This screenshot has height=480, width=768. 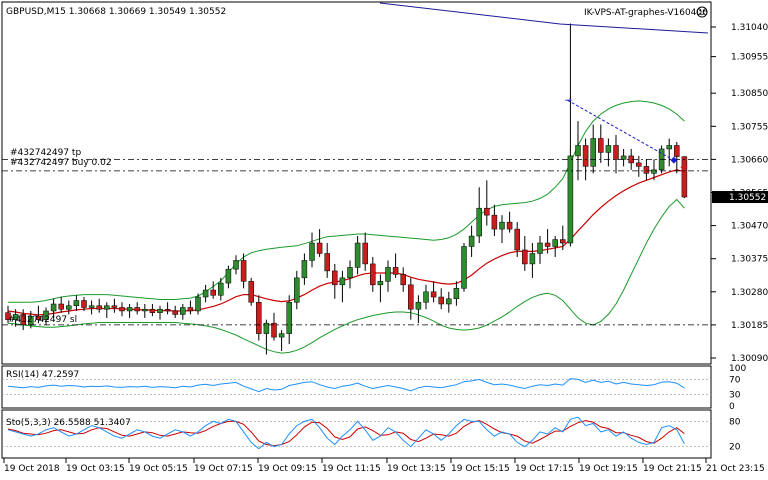 I want to click on trade-arrows: → ◆◆, so click(x=625, y=134).